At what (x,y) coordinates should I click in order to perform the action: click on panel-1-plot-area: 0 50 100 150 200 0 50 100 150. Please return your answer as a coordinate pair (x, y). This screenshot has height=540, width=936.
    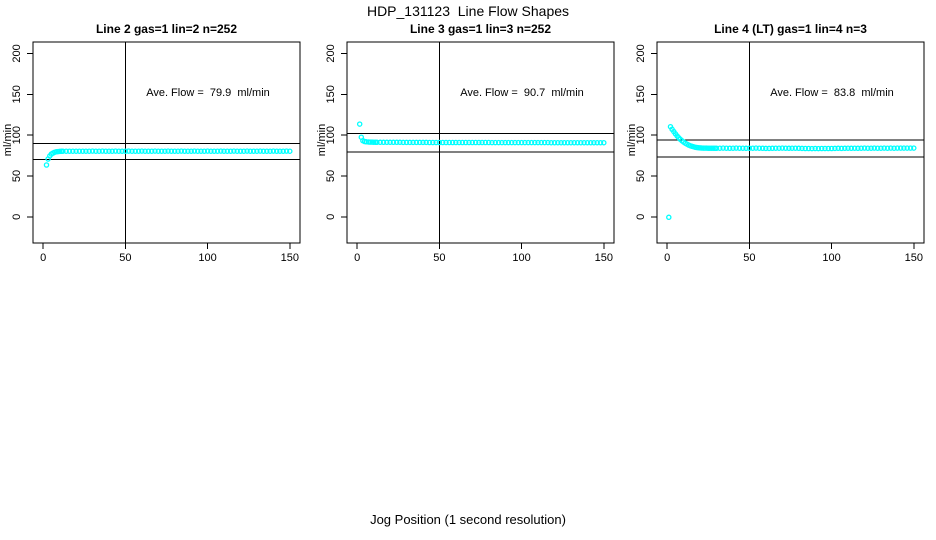
    Looking at the image, I should click on (156, 152).